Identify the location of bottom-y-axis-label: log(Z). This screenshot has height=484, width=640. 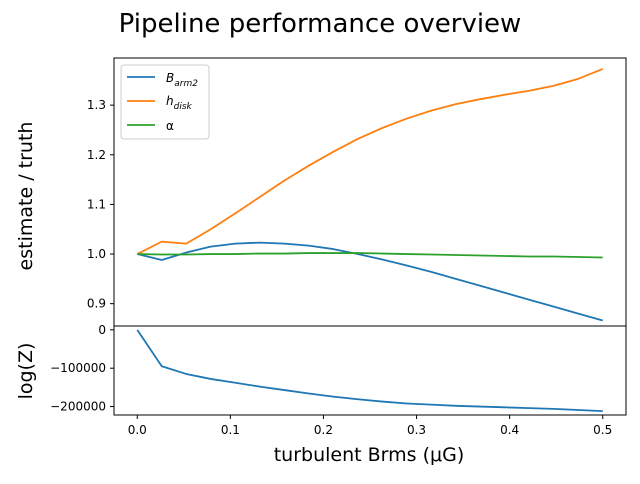
(26, 371).